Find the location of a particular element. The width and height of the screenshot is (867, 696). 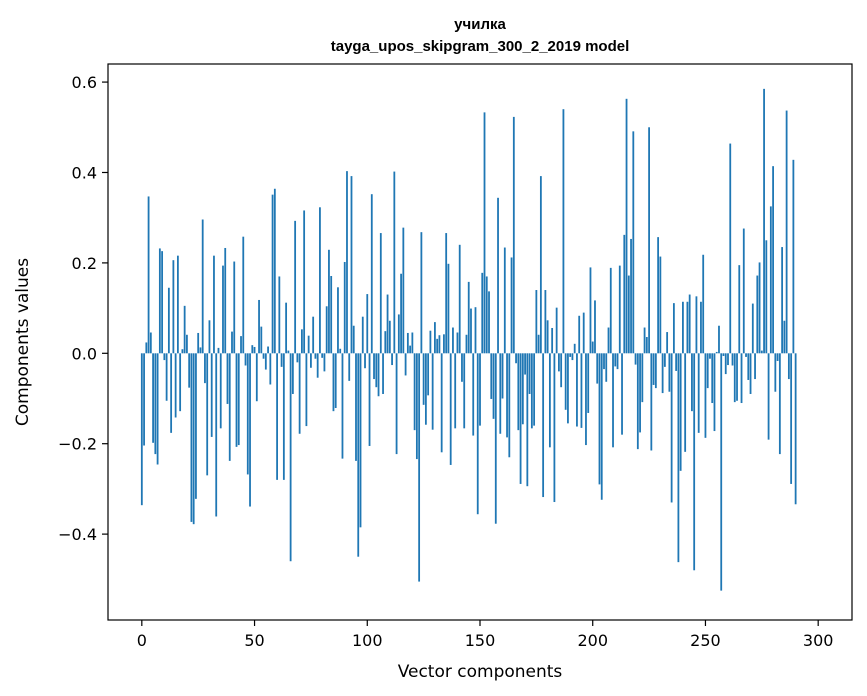

y-tick-label: 0.4 is located at coordinates (84, 172).